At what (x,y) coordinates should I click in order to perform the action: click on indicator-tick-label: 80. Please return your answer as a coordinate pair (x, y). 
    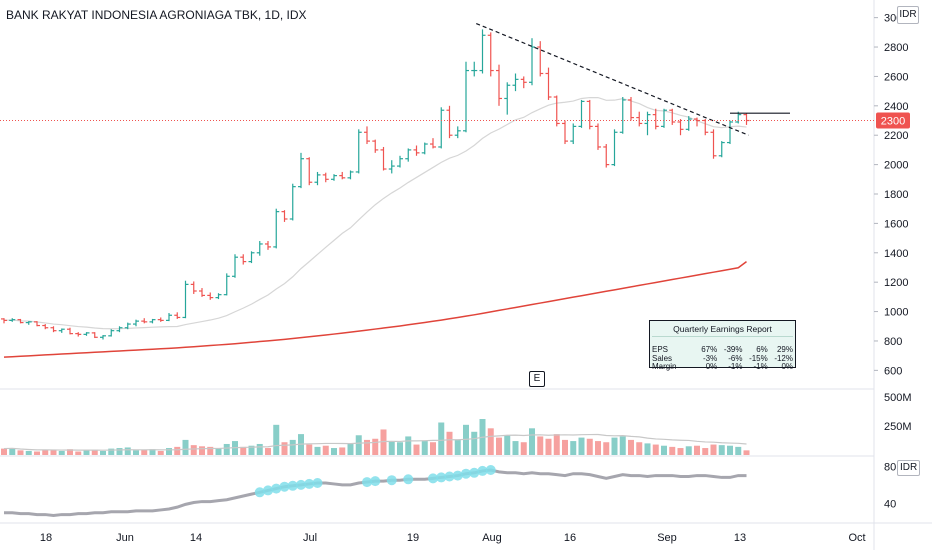
    Looking at the image, I should click on (890, 467).